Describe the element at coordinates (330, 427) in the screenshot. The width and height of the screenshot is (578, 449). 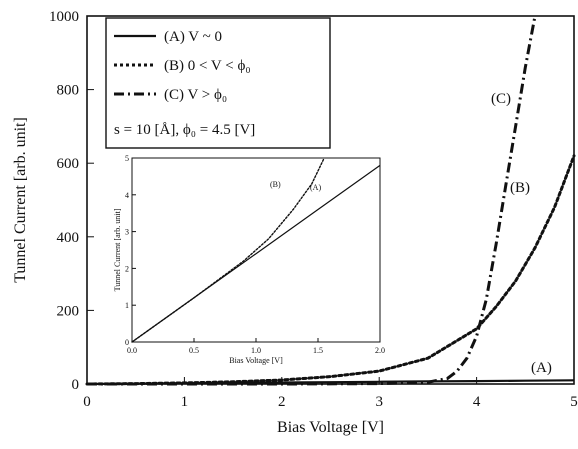
I see `x-axis-title: Bias Voltage [V]` at that location.